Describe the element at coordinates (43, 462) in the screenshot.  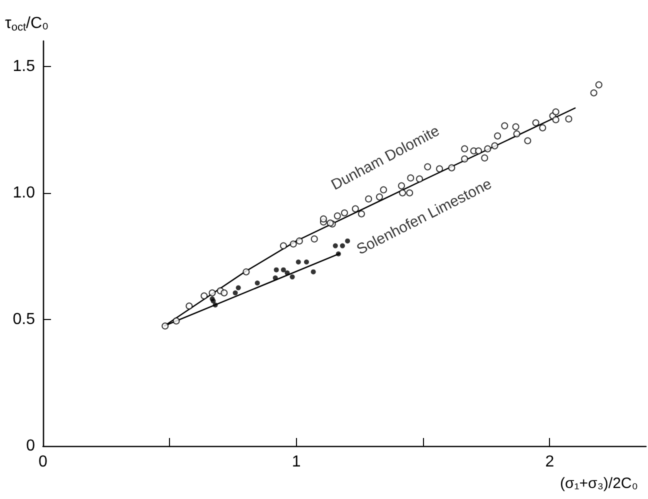
I see `x-tick-label: 0` at that location.